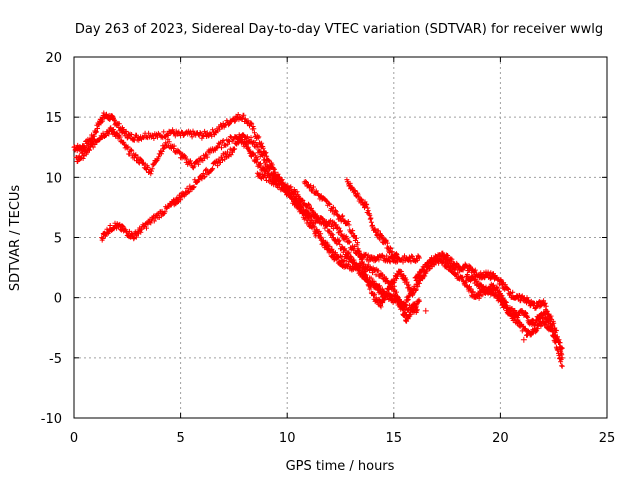 The image size is (640, 480). What do you see at coordinates (51, 419) in the screenshot?
I see `y-tick-label: -10` at bounding box center [51, 419].